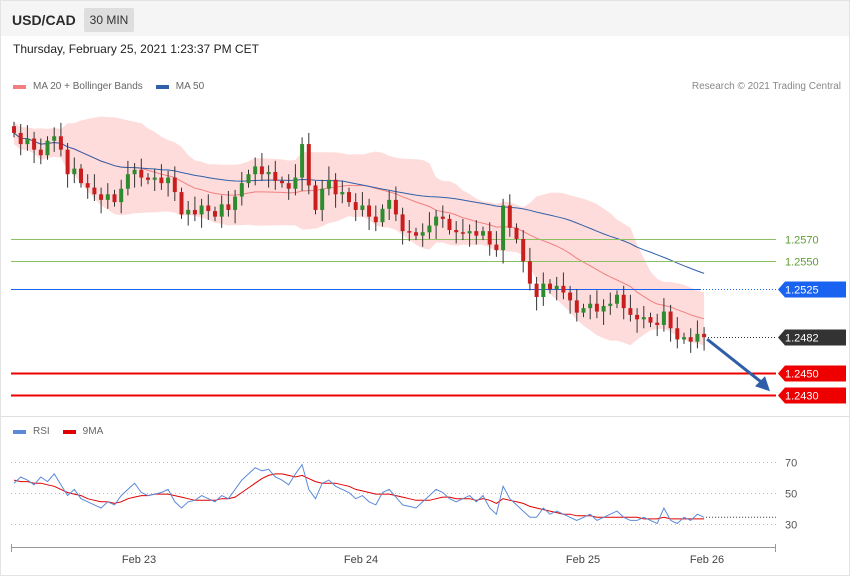 This screenshot has height=576, width=850. Describe the element at coordinates (19, 86) in the screenshot. I see `ma20-swatch` at that location.